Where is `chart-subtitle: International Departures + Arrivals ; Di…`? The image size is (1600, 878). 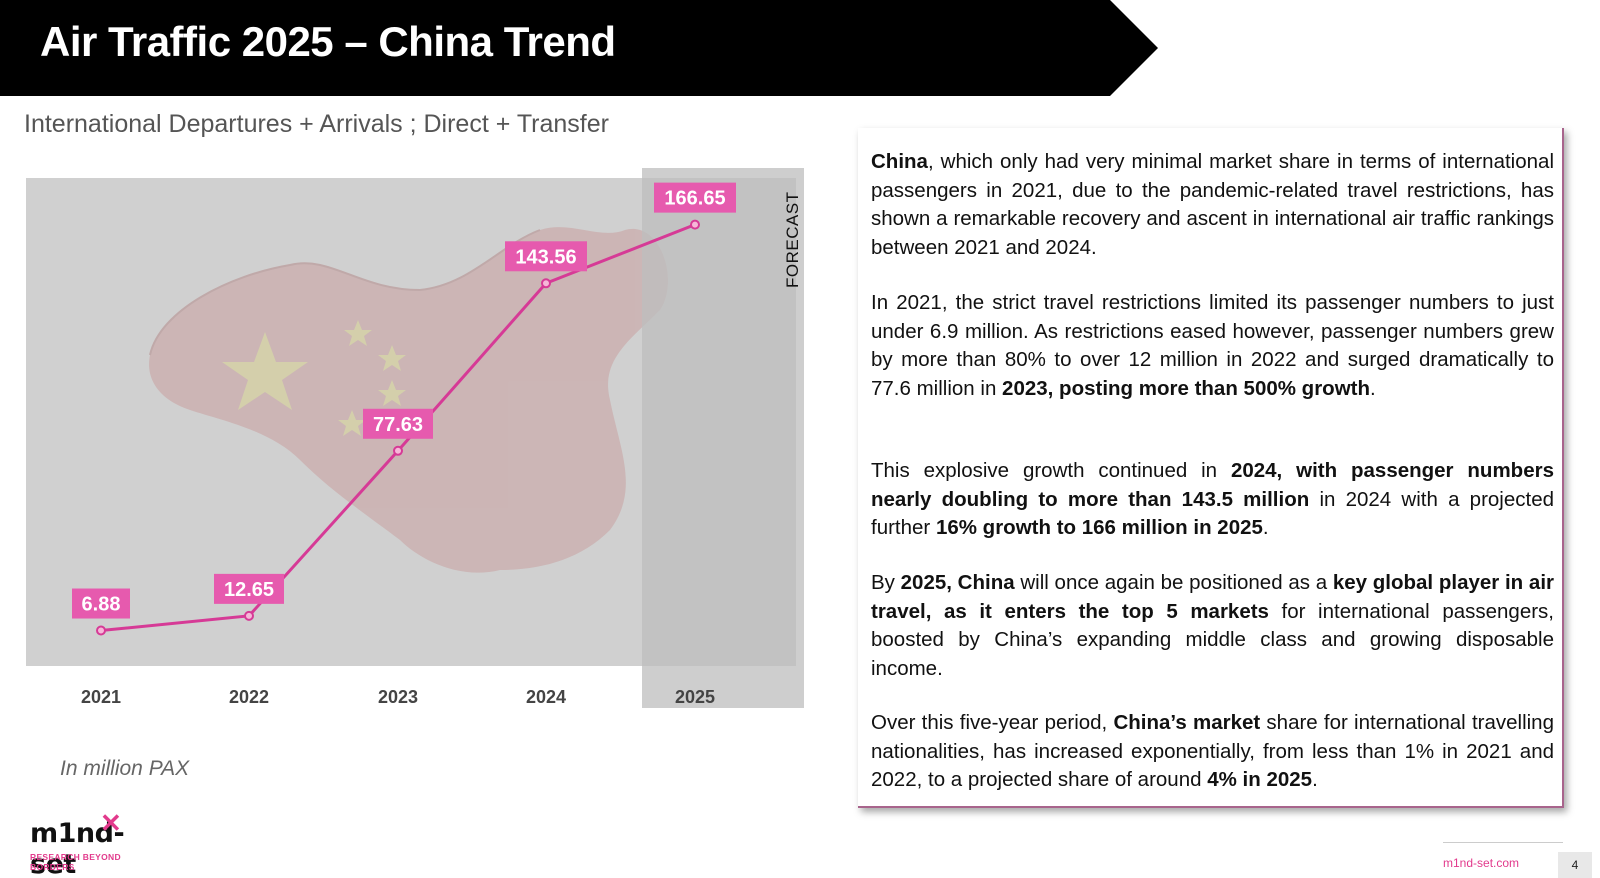
chart-subtitle: International Departures + Arrivals ; Di… is located at coordinates (316, 124).